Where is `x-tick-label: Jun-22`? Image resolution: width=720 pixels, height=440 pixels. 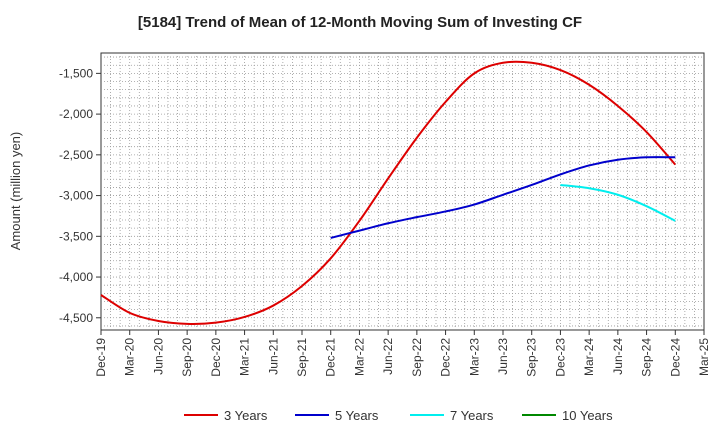 x-tick-label: Jun-22 is located at coordinates (388, 356).